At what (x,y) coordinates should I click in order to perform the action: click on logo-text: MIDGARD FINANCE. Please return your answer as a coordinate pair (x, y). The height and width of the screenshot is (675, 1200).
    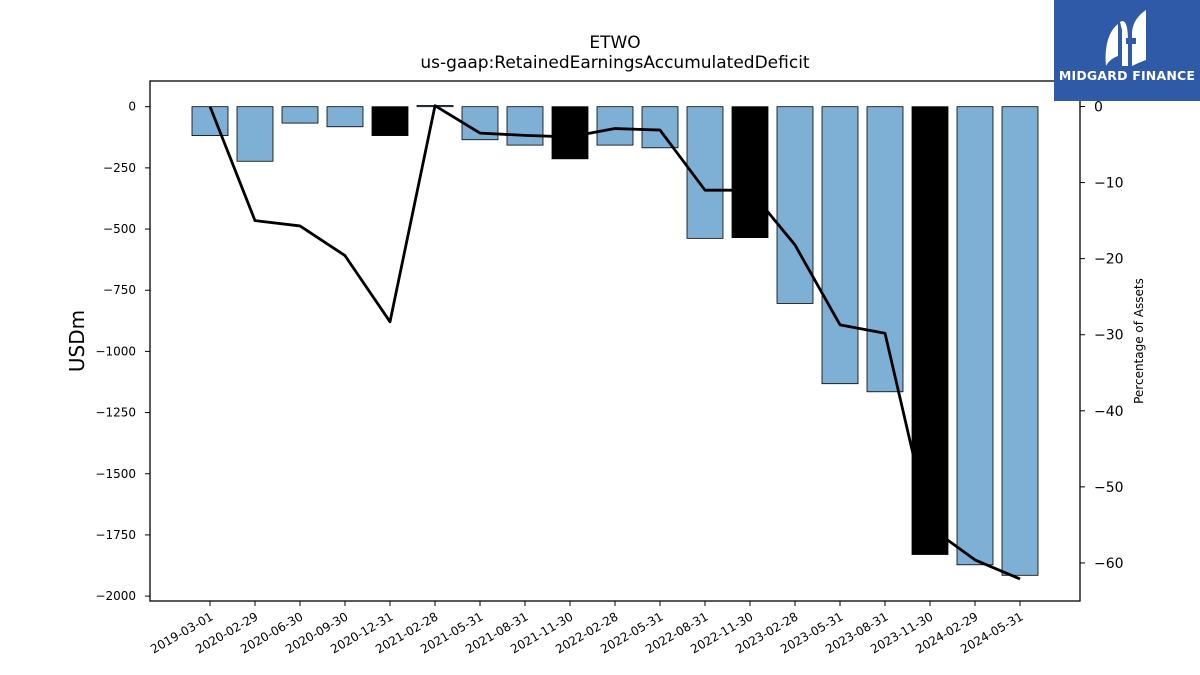
    Looking at the image, I should click on (1127, 75).